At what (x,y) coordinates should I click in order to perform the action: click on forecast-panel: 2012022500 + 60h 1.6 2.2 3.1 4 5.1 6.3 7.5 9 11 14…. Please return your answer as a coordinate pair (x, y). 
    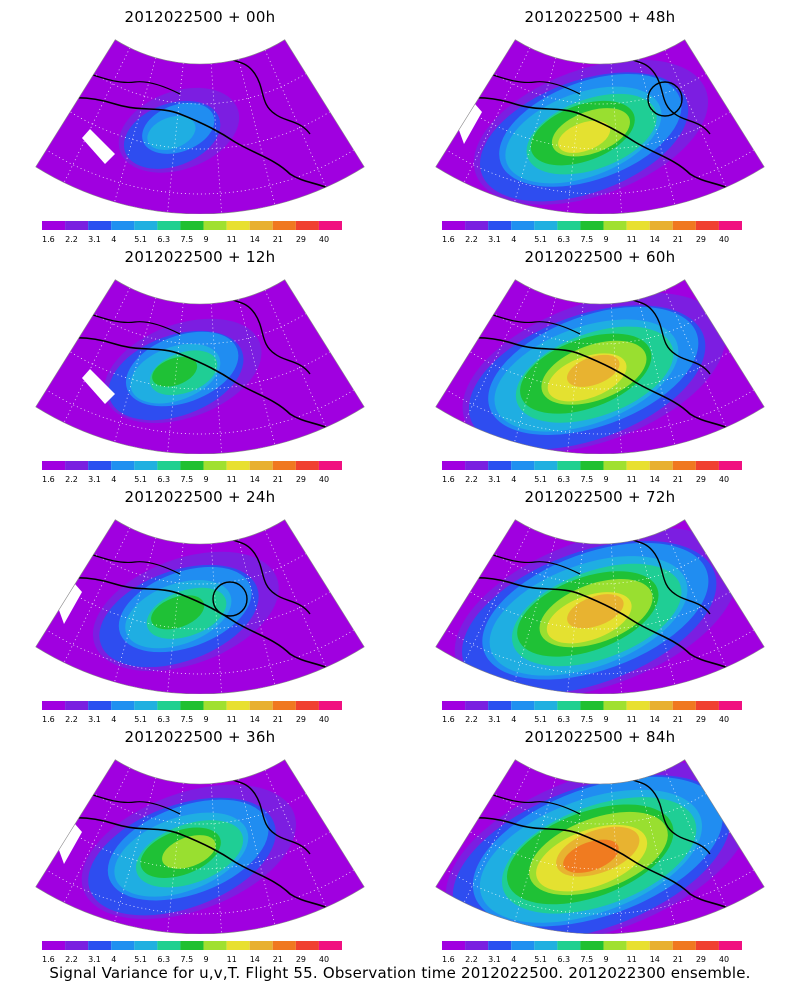
    Looking at the image, I should click on (600, 362).